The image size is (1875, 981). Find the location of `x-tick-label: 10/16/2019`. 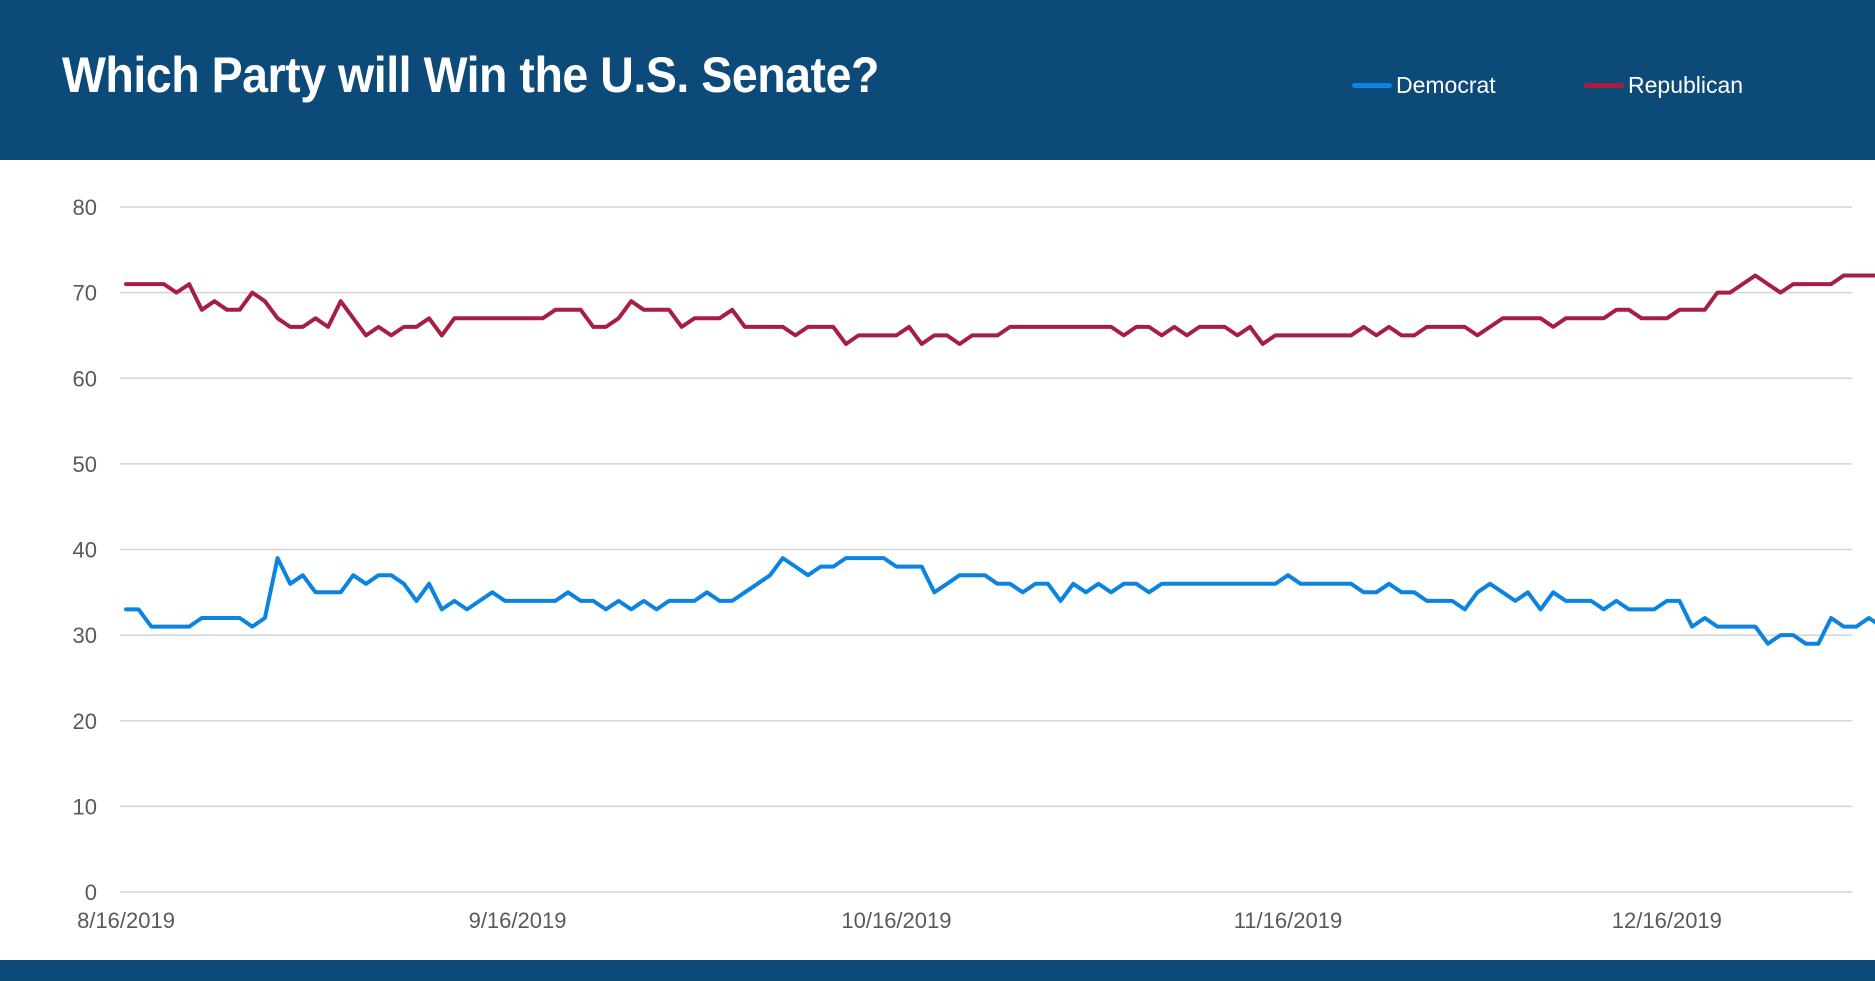

x-tick-label: 10/16/2019 is located at coordinates (896, 920).